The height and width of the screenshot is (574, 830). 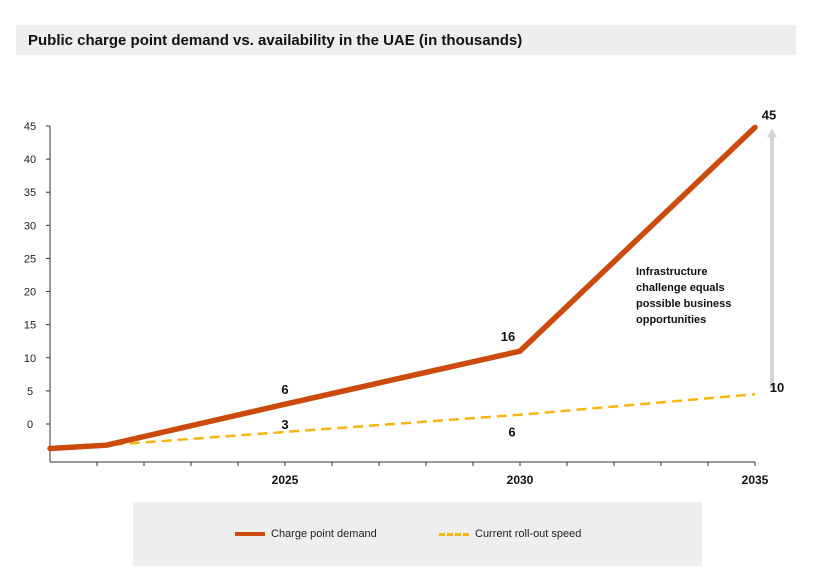 What do you see at coordinates (454, 534) in the screenshot?
I see `legend-swatch-rollout` at bounding box center [454, 534].